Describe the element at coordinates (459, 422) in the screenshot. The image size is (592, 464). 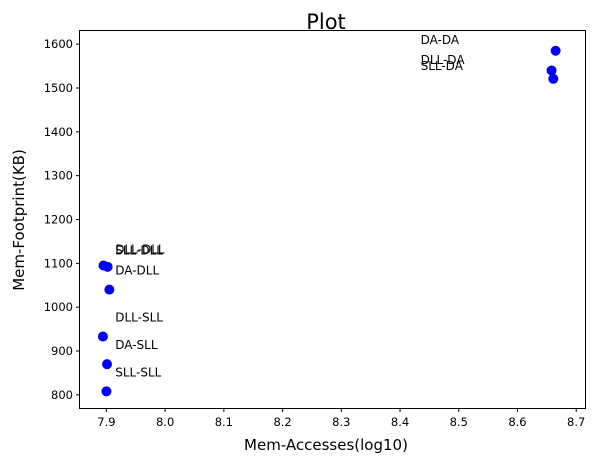
I see `x-tick-label: 8.5` at that location.